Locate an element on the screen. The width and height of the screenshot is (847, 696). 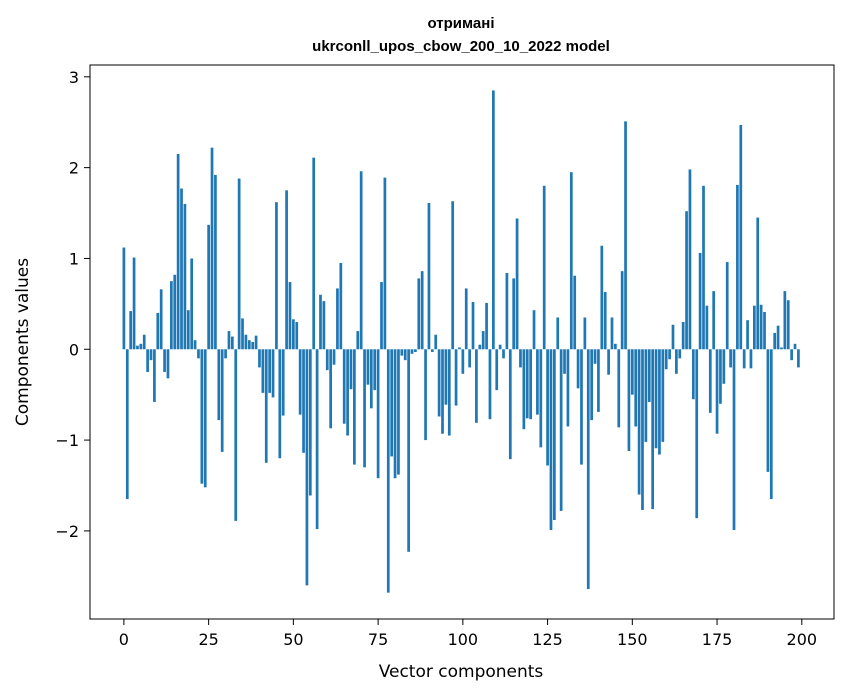
x-tick-label: 150 is located at coordinates (632, 639).